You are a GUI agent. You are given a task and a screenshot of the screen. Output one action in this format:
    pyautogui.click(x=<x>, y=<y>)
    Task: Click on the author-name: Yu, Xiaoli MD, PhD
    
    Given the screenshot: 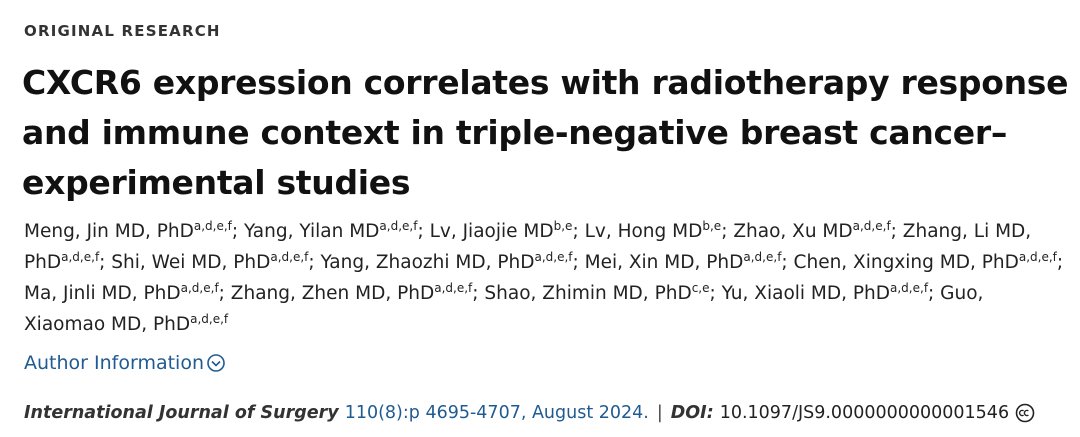 What is the action you would take?
    pyautogui.click(x=806, y=293)
    